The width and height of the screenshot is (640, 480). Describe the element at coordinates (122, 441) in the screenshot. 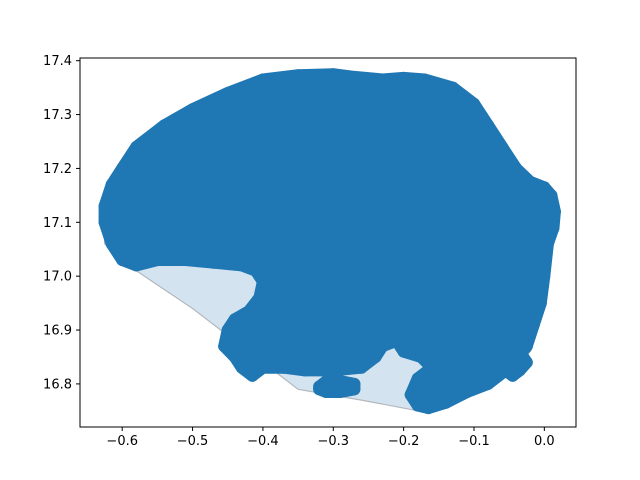

I see `x-tick-label: −0.6` at that location.